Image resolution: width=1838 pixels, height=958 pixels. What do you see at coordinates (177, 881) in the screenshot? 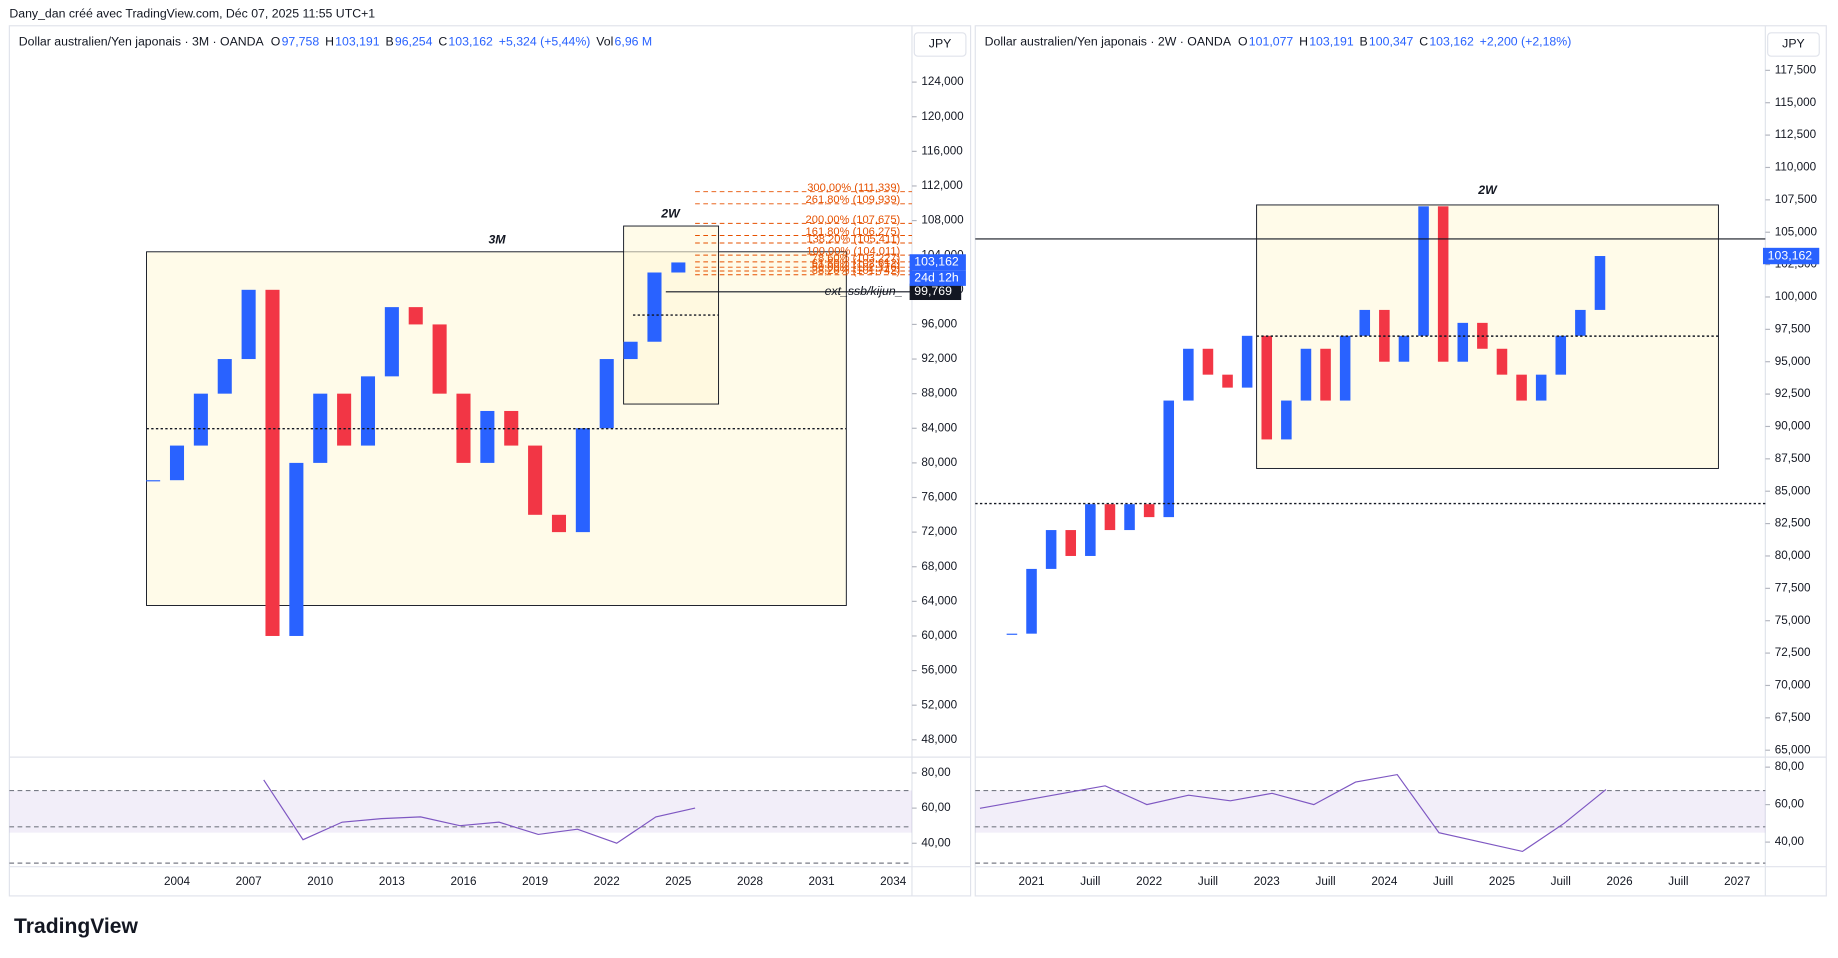
I see `x-tick-label: 2004` at bounding box center [177, 881].